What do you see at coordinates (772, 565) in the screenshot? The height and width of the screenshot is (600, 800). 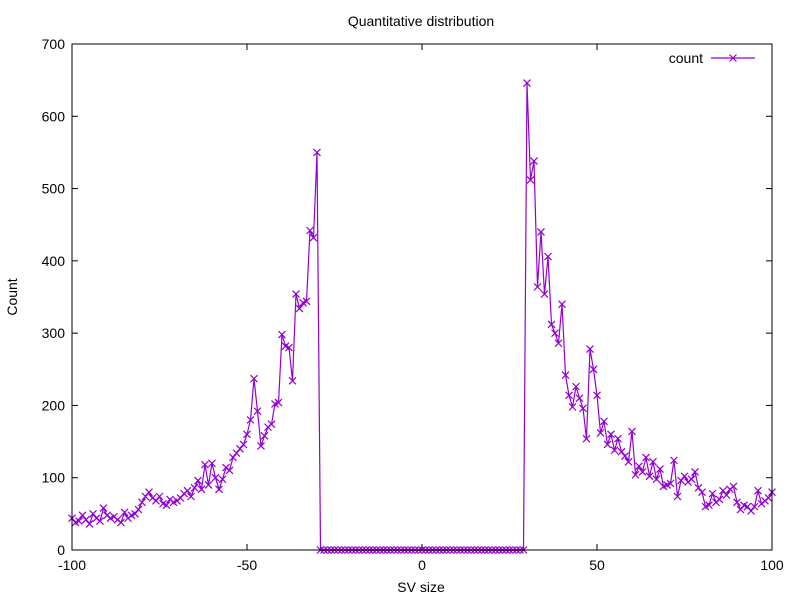 I see `x-tick-label: 100` at bounding box center [772, 565].